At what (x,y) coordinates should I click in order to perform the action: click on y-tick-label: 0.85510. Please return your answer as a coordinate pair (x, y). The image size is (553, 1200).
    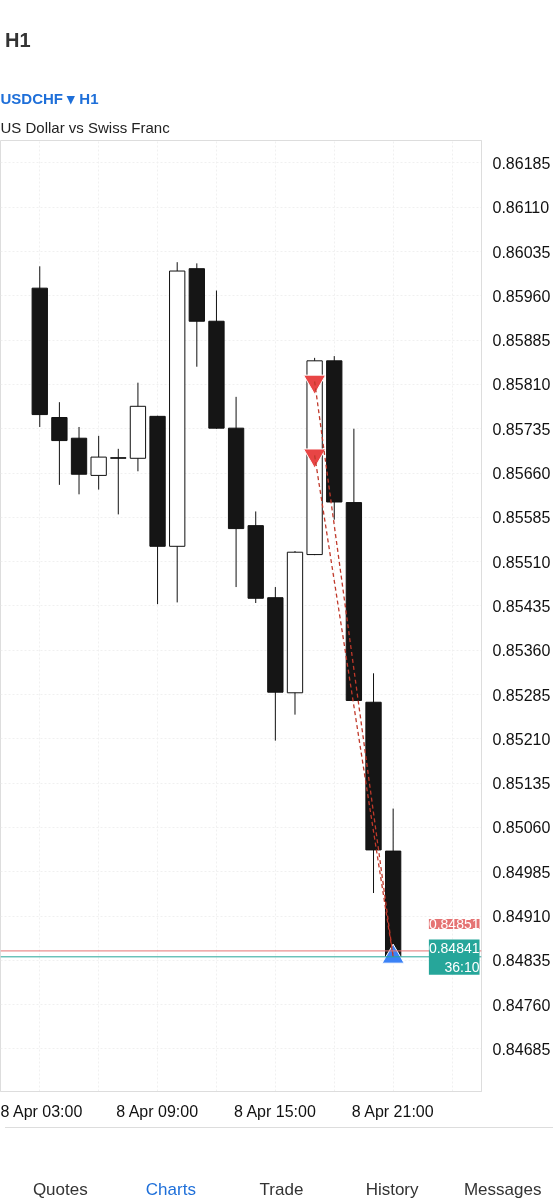
    Looking at the image, I should click on (521, 562).